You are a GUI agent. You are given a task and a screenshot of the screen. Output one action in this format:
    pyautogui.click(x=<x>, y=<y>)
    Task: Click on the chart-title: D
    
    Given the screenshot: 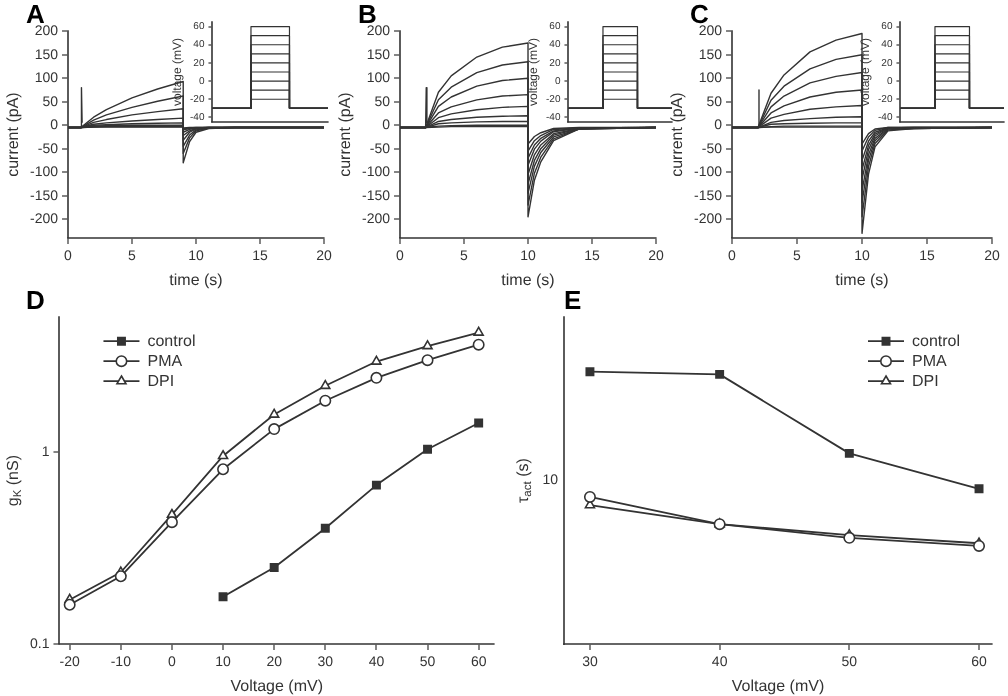 What is the action you would take?
    pyautogui.click(x=35, y=299)
    